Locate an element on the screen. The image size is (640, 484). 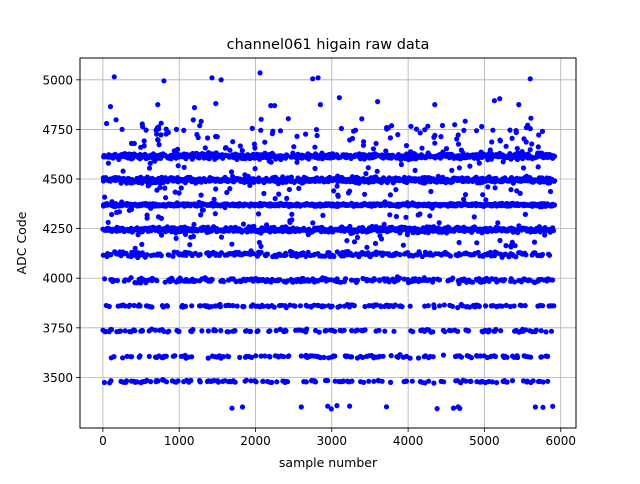
y-axis-label: ADC Code is located at coordinates (21, 242).